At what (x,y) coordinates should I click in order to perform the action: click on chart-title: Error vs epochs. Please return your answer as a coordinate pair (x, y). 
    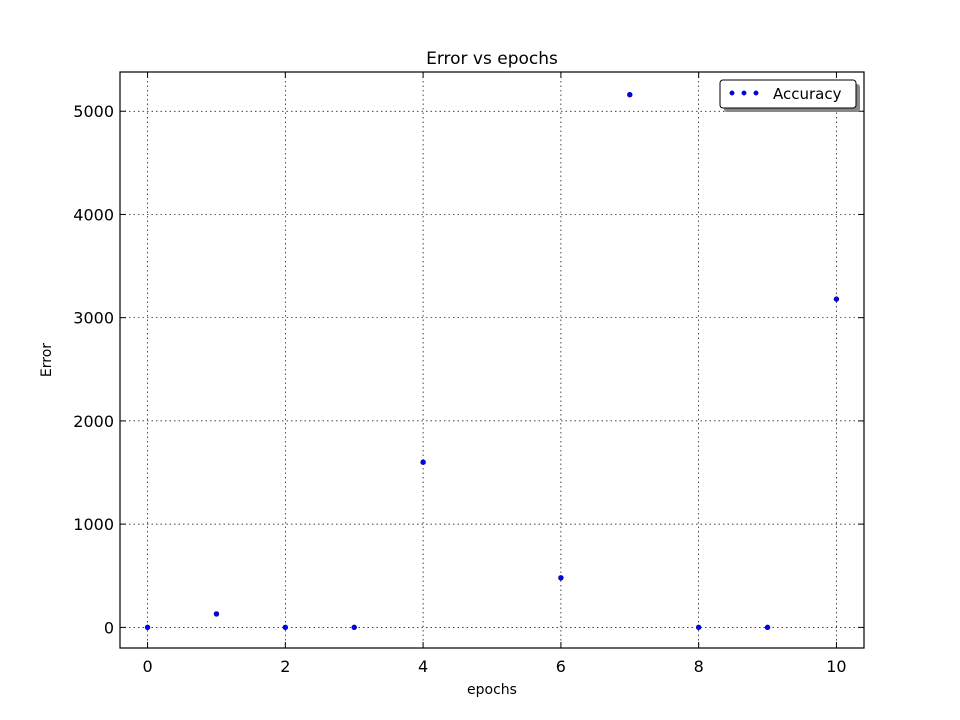
    Looking at the image, I should click on (492, 59).